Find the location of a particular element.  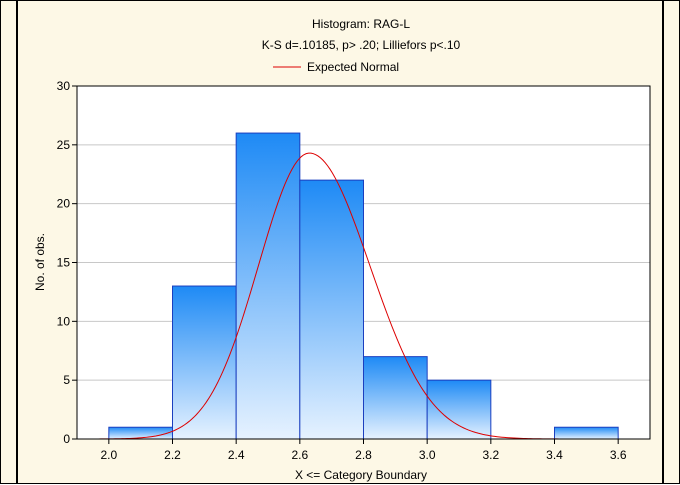

x-tick-label: 3.2 is located at coordinates (490, 455).